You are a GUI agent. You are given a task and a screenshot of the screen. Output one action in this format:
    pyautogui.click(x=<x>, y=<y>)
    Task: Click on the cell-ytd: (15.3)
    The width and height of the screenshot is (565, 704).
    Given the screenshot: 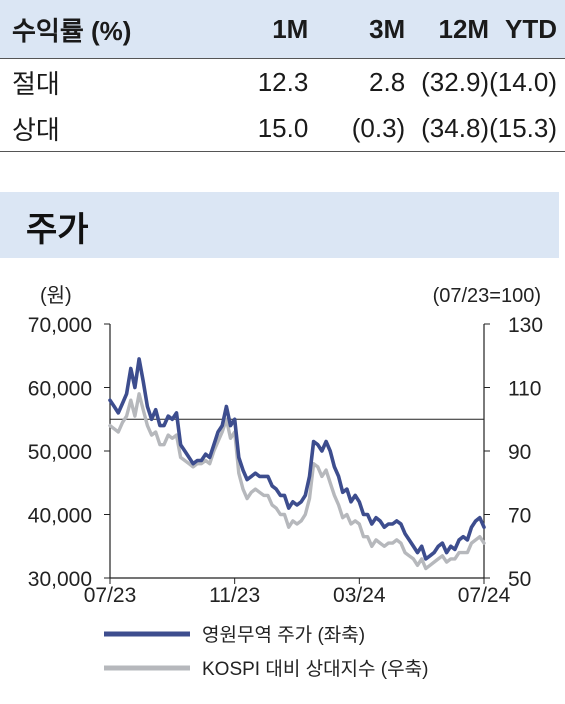 What is the action you would take?
    pyautogui.click(x=527, y=128)
    